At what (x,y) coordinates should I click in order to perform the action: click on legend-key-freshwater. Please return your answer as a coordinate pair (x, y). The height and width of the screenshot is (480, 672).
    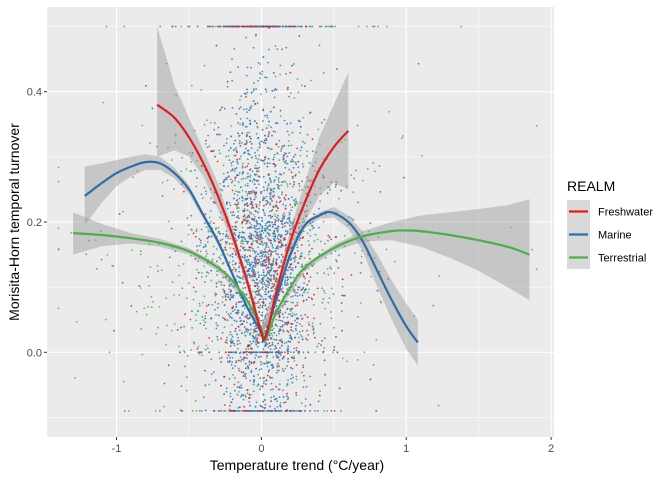
    Looking at the image, I should click on (578, 211).